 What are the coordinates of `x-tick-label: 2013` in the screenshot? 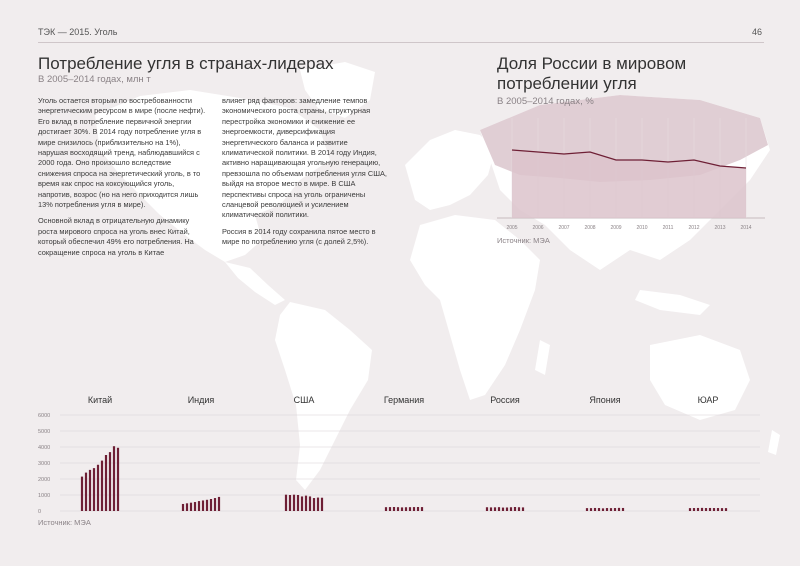 It's located at (719, 228).